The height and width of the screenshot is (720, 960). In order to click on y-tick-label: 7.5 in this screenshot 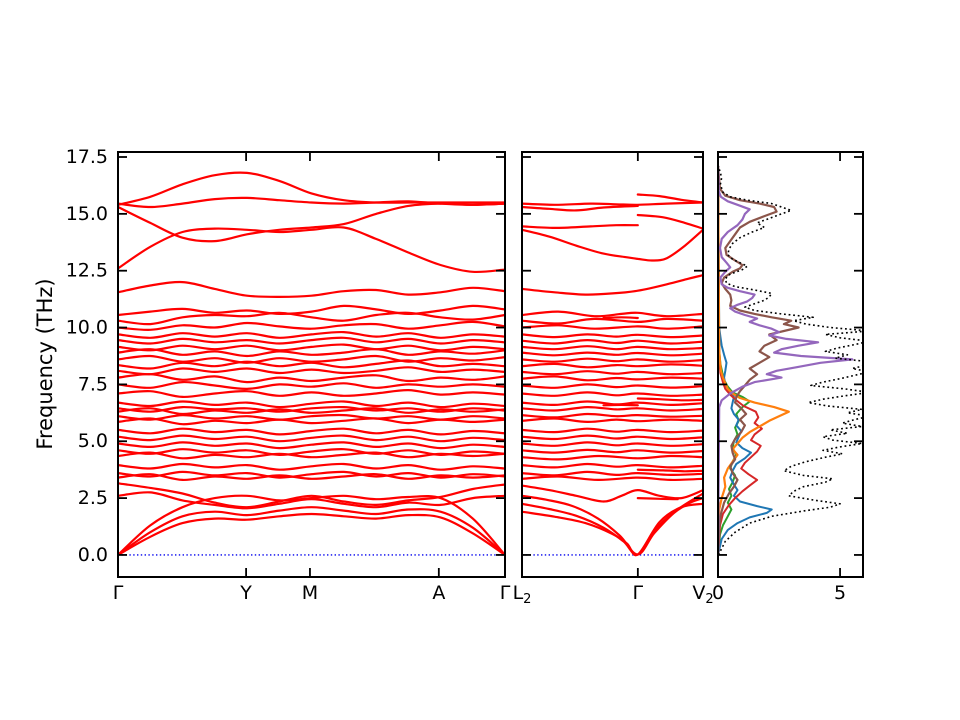, I will do `click(93, 384)`.